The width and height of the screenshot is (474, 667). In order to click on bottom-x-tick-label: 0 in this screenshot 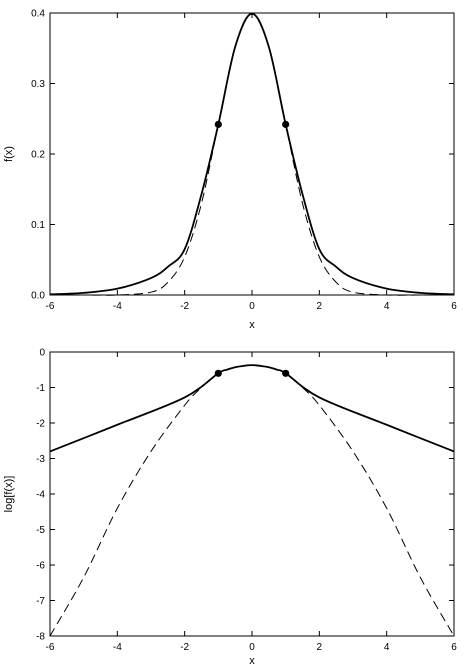, I will do `click(252, 647)`.